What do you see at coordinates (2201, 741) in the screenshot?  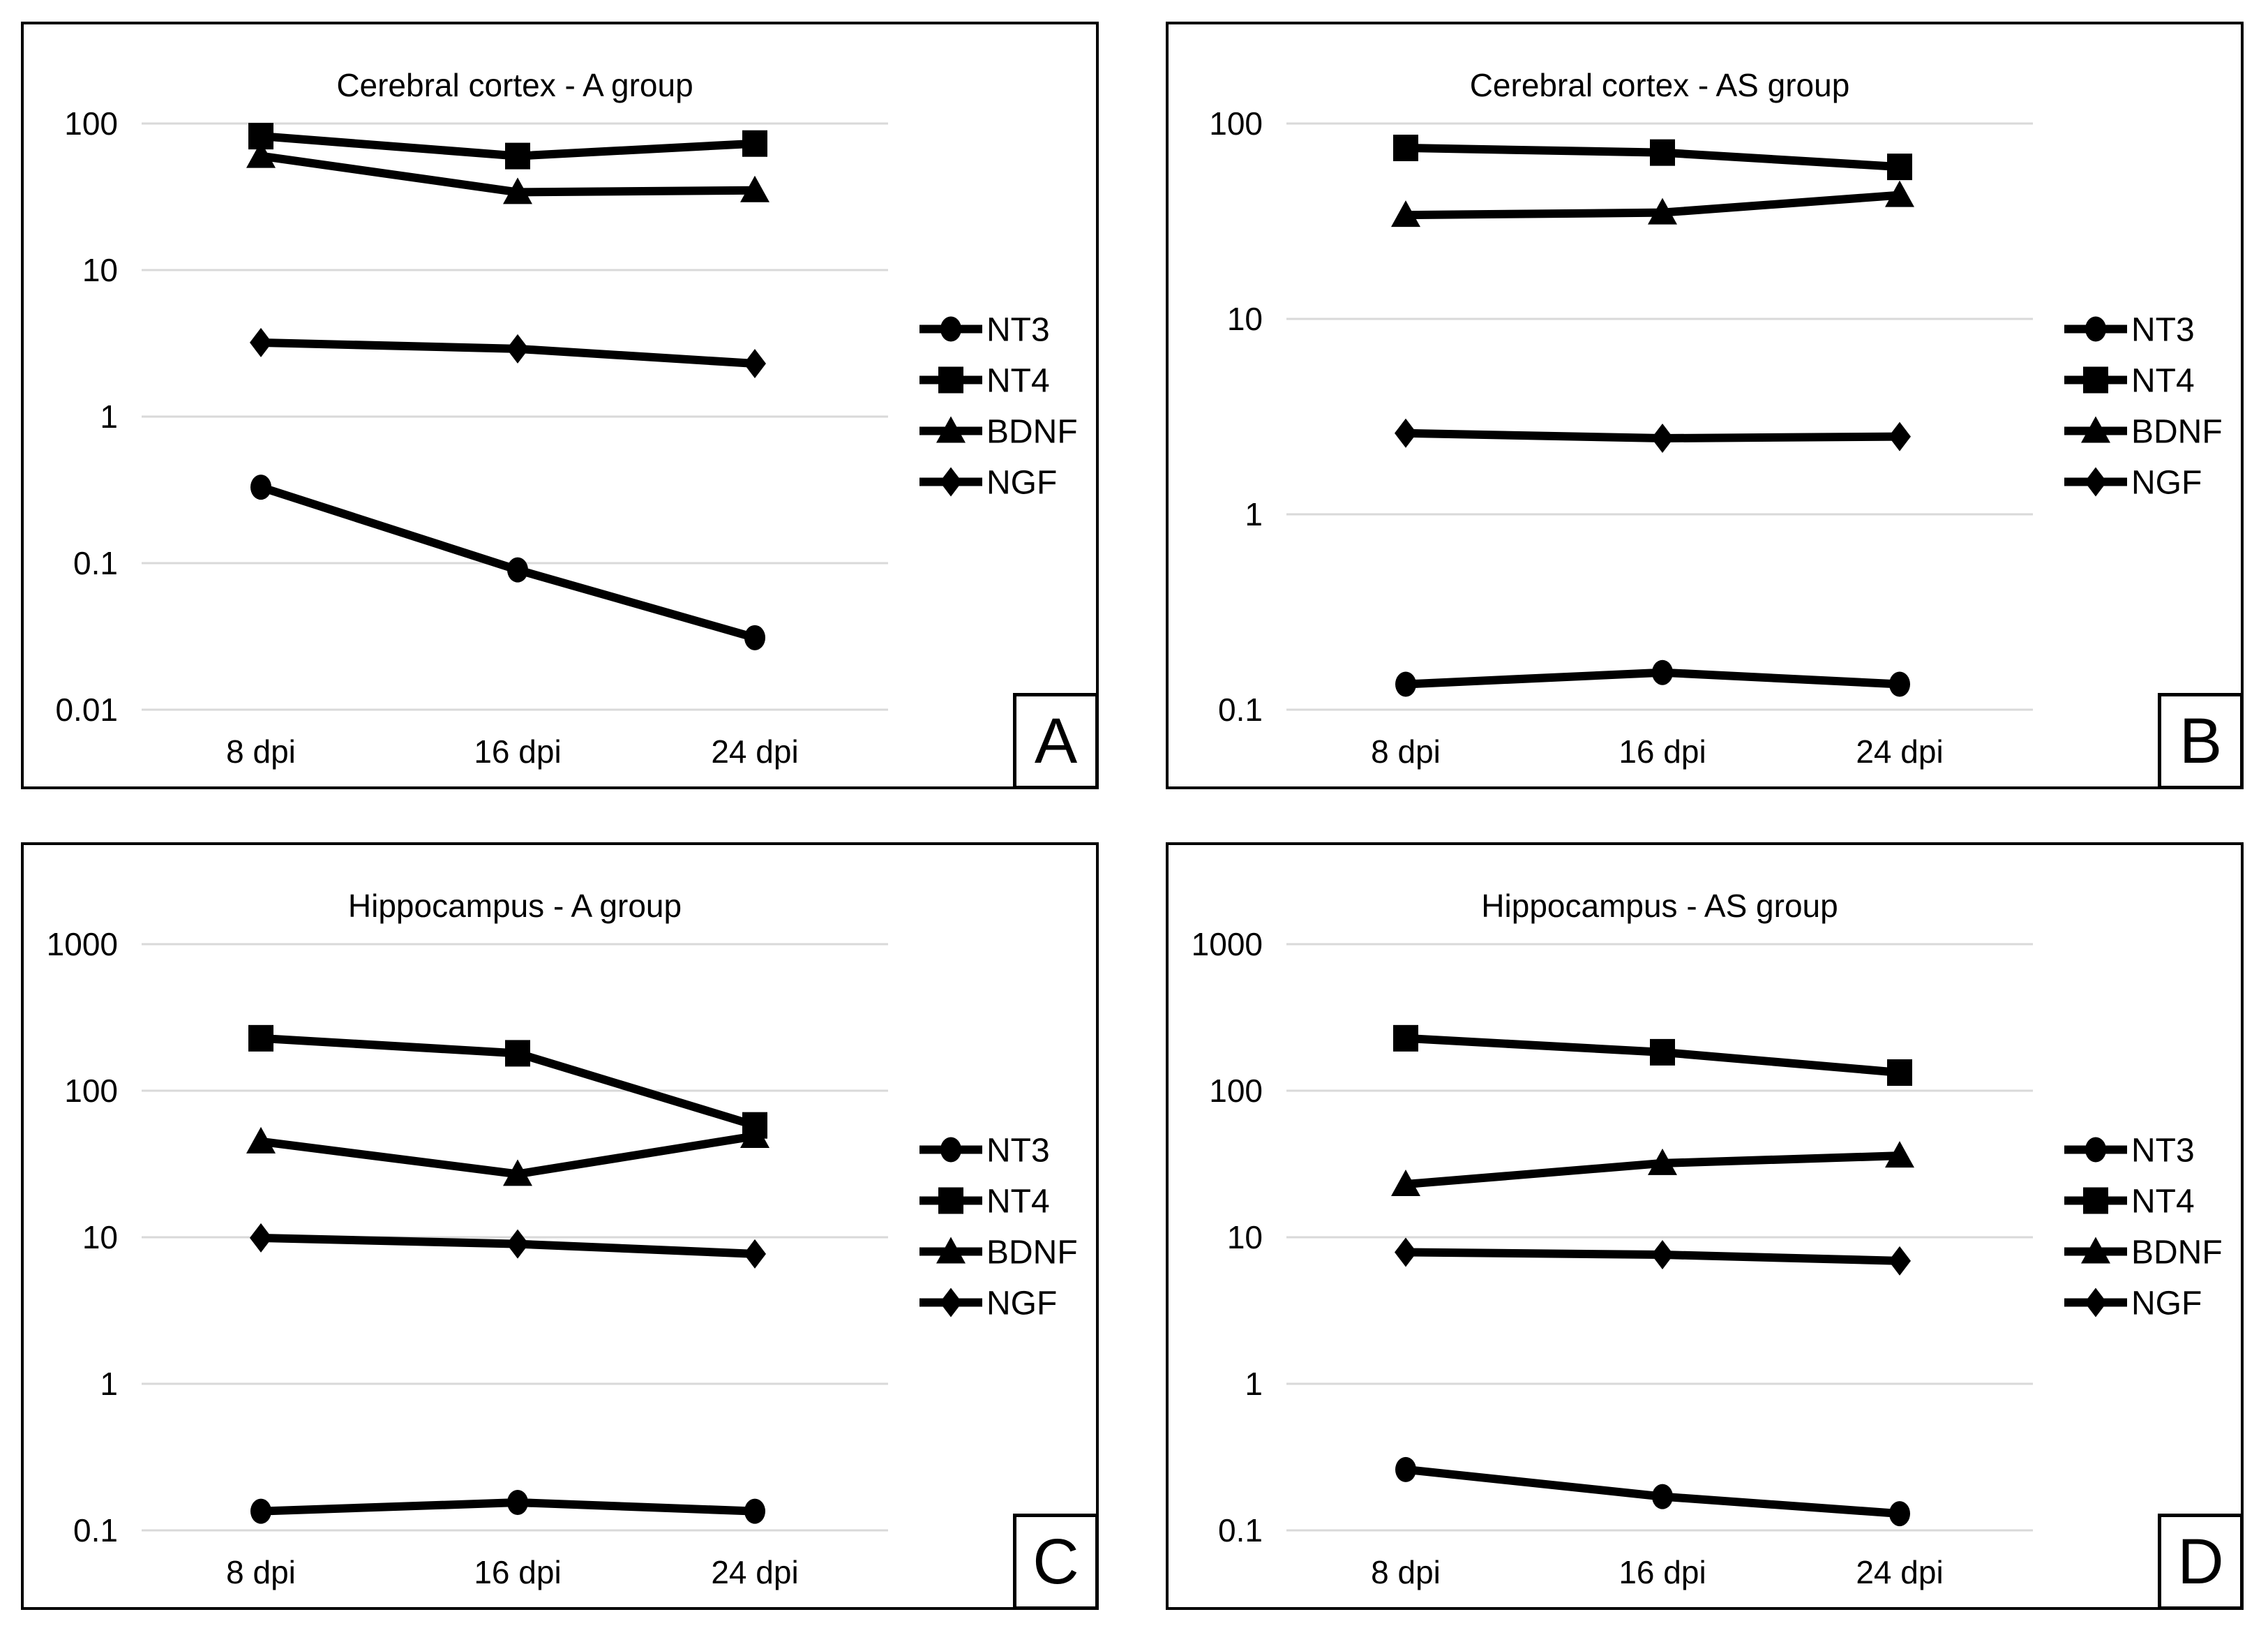 I see `panel-letter-badge: B` at bounding box center [2201, 741].